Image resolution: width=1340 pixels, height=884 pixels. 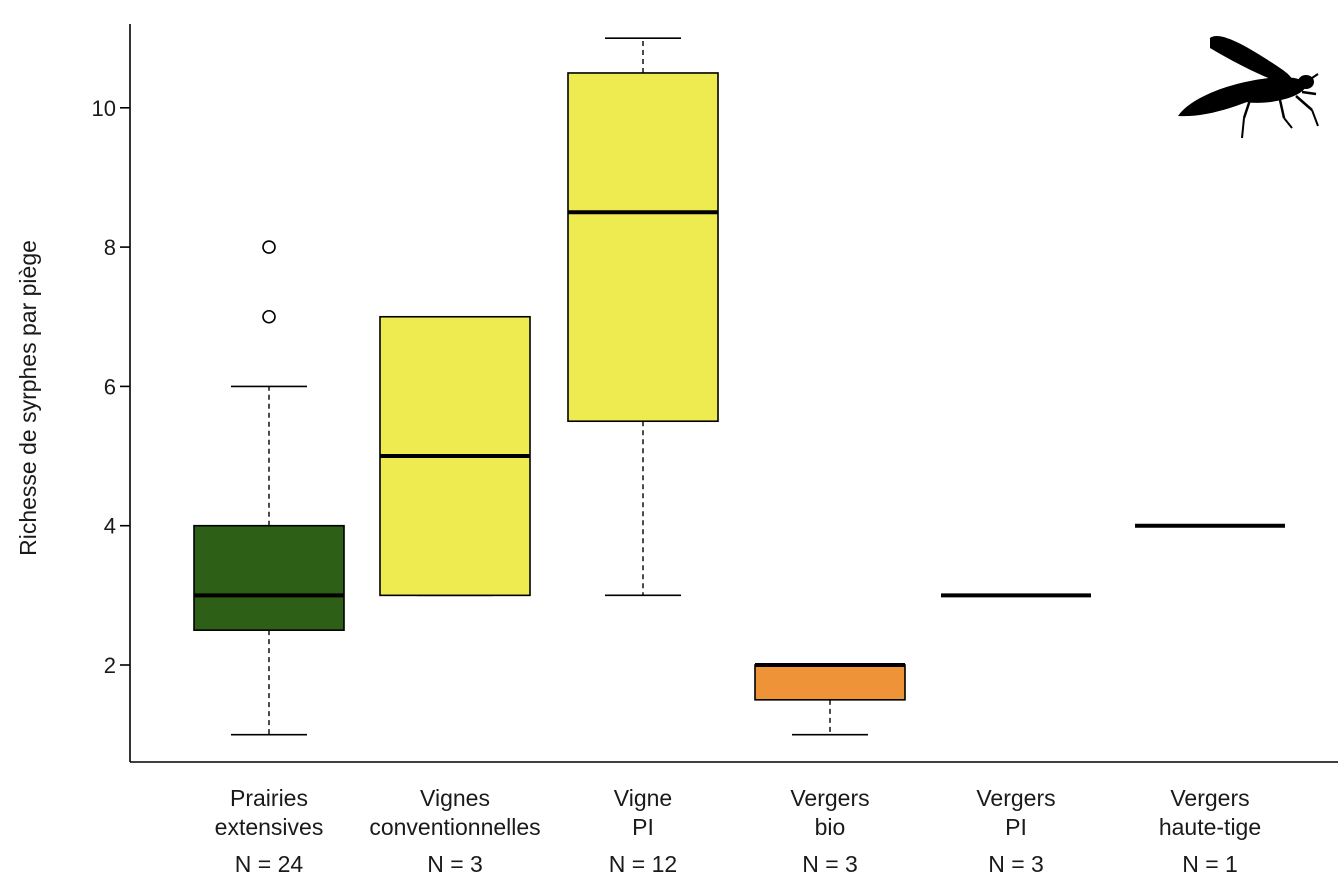 What do you see at coordinates (110, 526) in the screenshot?
I see `y-tick-label: 4` at bounding box center [110, 526].